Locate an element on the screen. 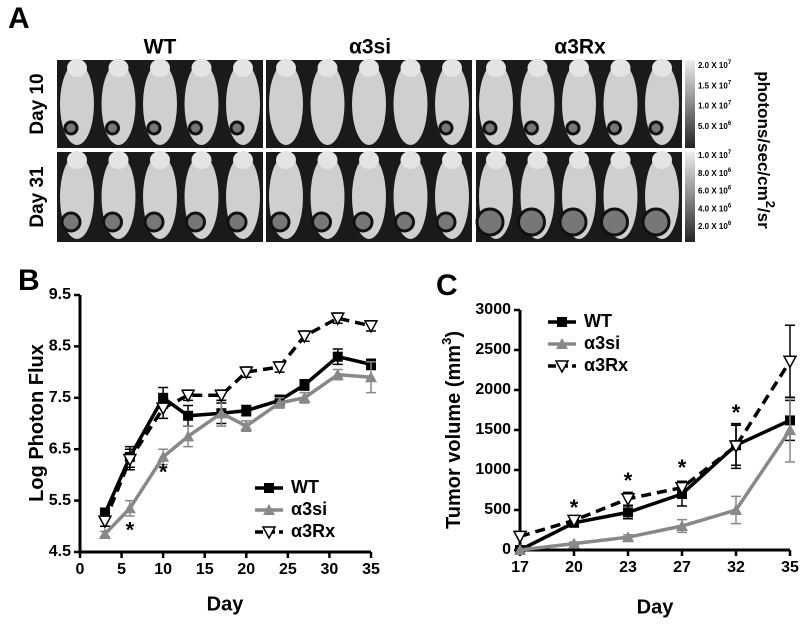 This screenshot has width=800, height=628. y-axis-label: Log Photon Flux is located at coordinates (37, 423).